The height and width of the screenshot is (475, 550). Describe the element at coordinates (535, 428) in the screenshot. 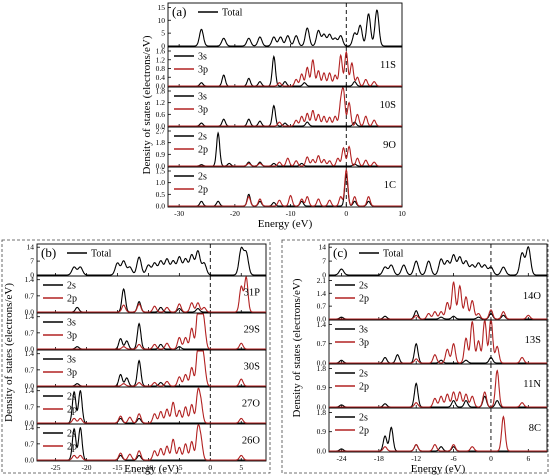

I see `subplot-label: 8C` at that location.